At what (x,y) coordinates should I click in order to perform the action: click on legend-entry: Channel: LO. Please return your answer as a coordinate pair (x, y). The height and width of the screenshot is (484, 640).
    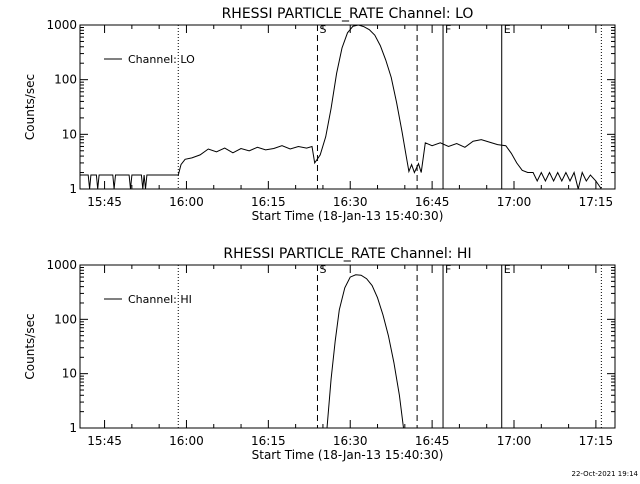
    Looking at the image, I should click on (161, 59).